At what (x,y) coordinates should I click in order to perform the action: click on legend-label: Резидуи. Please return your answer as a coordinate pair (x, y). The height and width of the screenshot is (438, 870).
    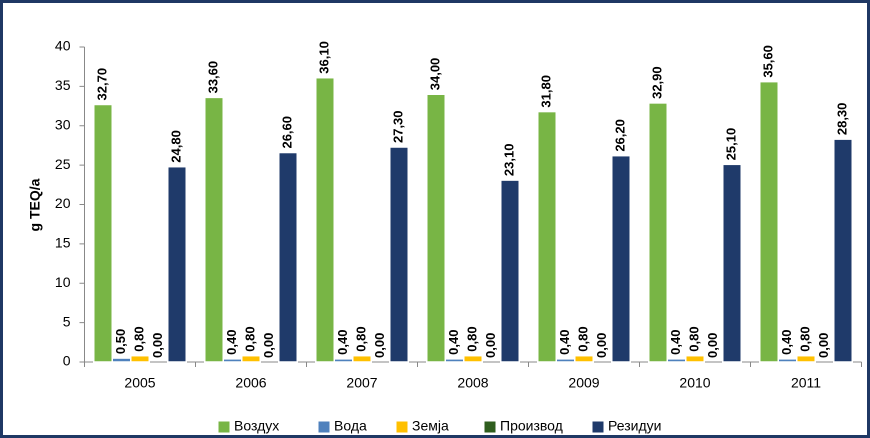
    Looking at the image, I should click on (634, 426).